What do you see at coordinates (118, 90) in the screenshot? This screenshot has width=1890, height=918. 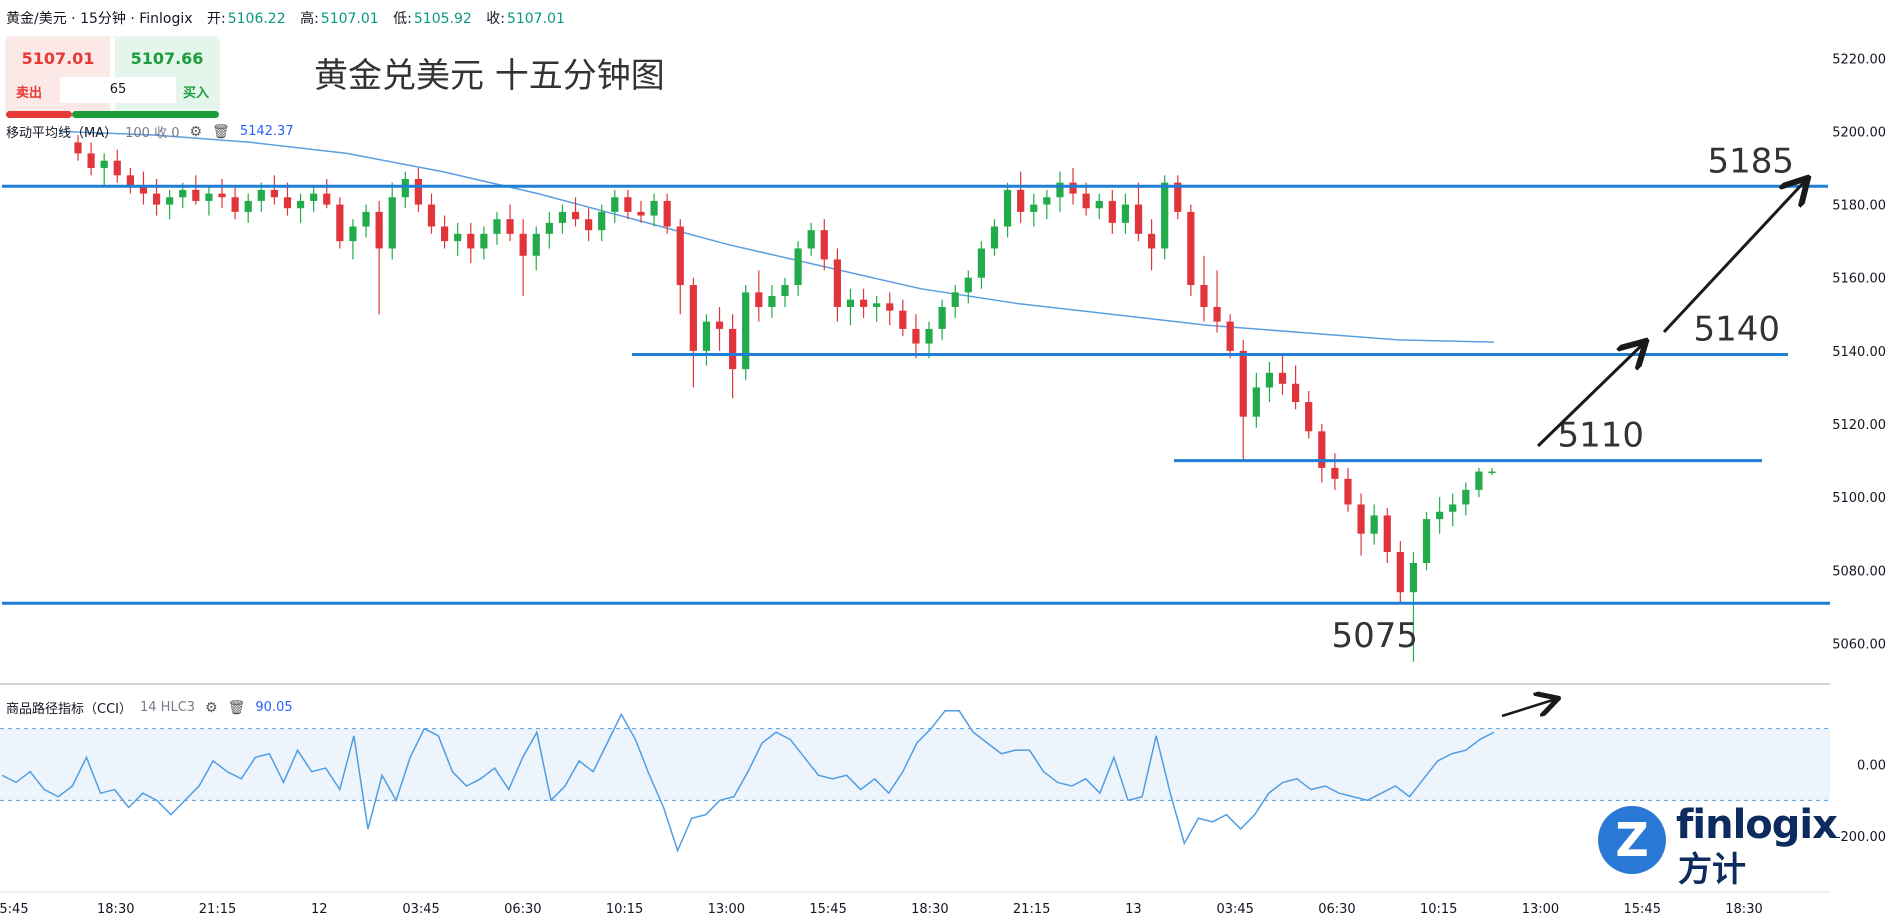 I see `spread-field: 65` at bounding box center [118, 90].